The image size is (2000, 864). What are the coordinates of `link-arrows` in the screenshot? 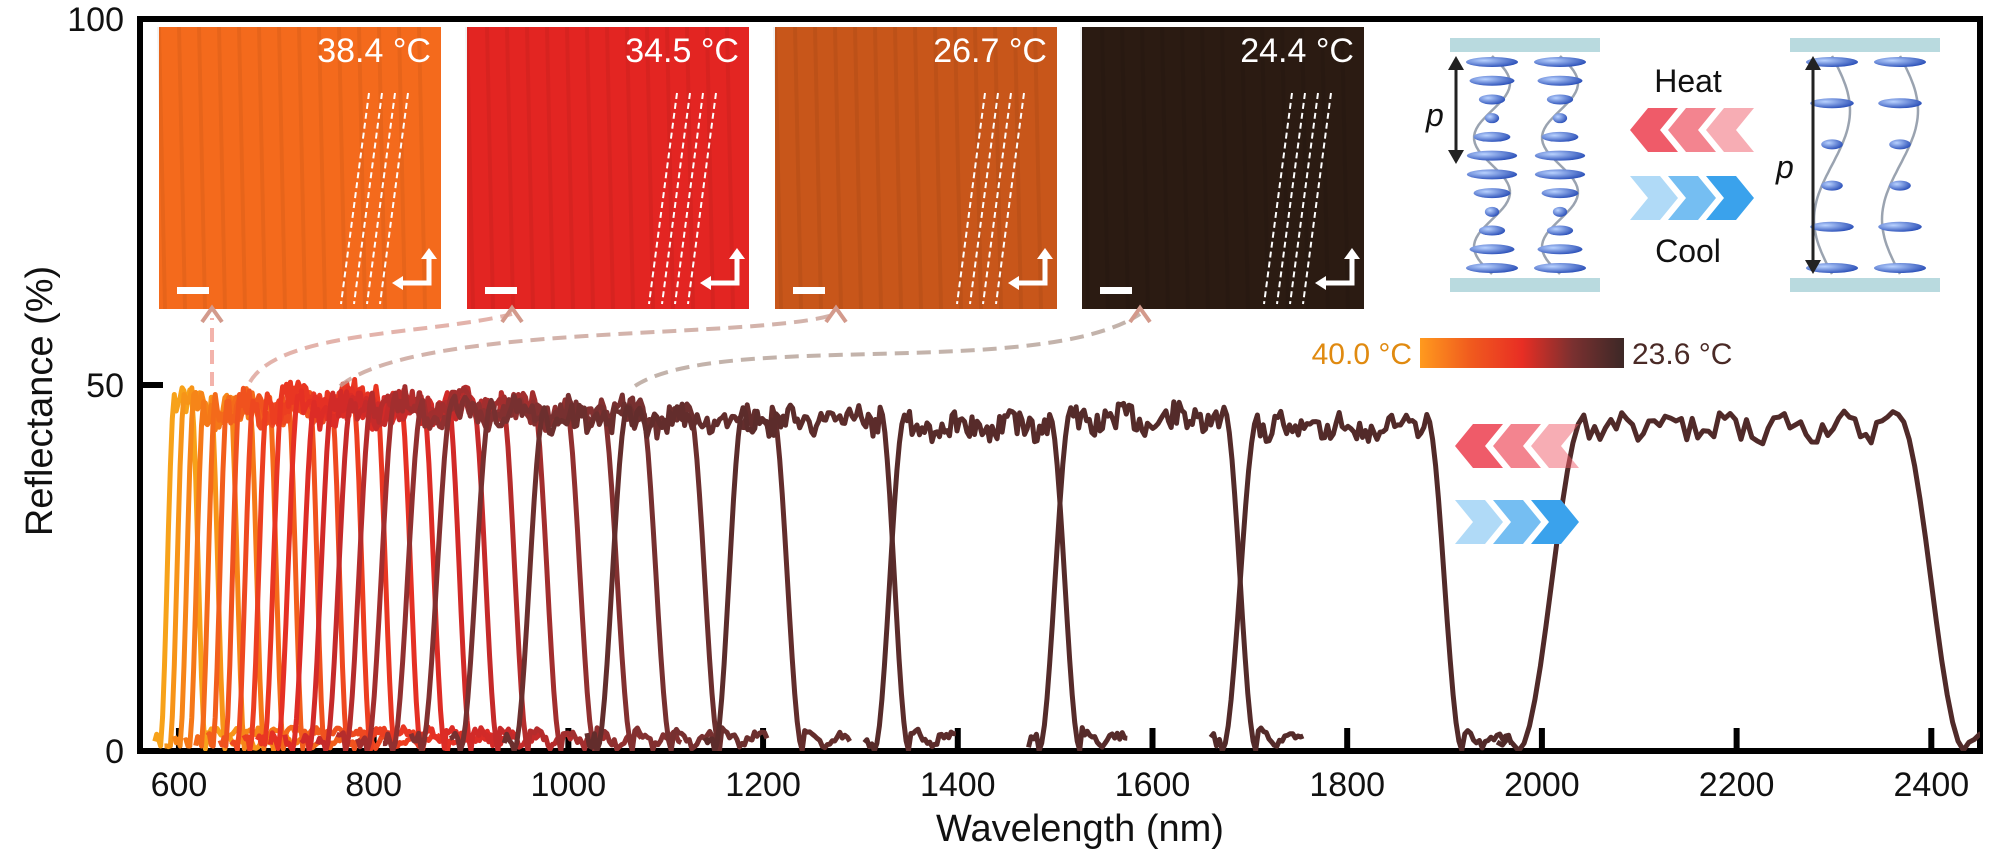 It's located at (676, 346).